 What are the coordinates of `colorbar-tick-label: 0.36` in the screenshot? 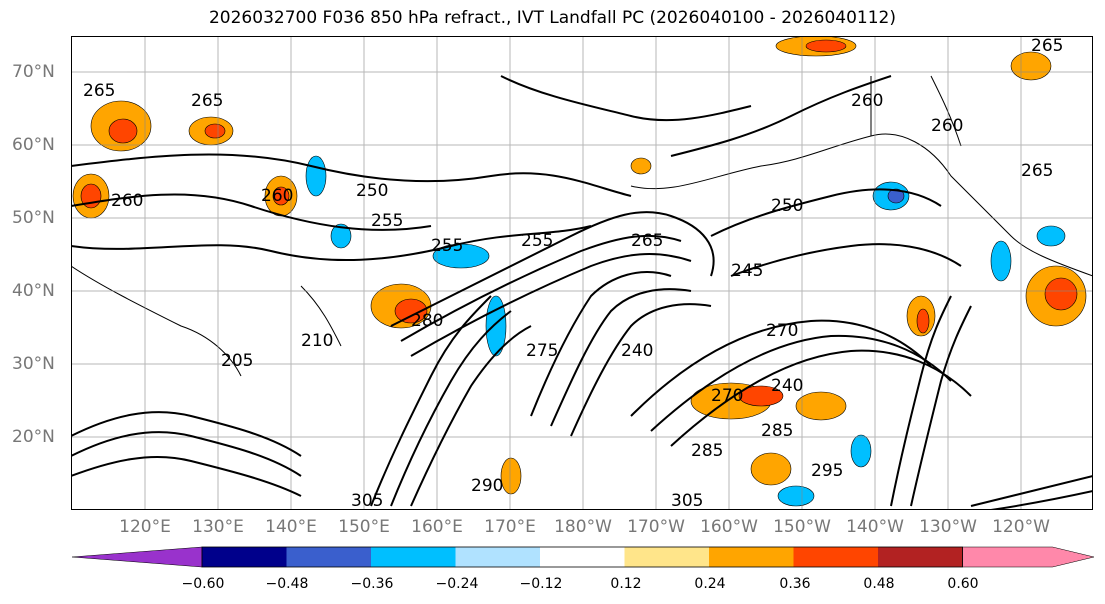 It's located at (795, 584).